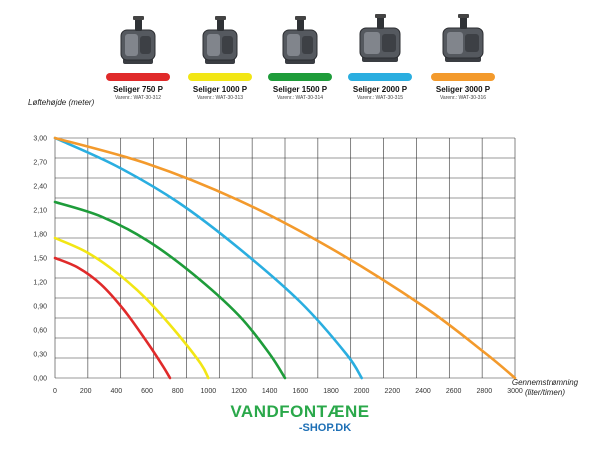  What do you see at coordinates (300, 89) in the screenshot?
I see `legend-label: Seliger 1500 P` at bounding box center [300, 89].